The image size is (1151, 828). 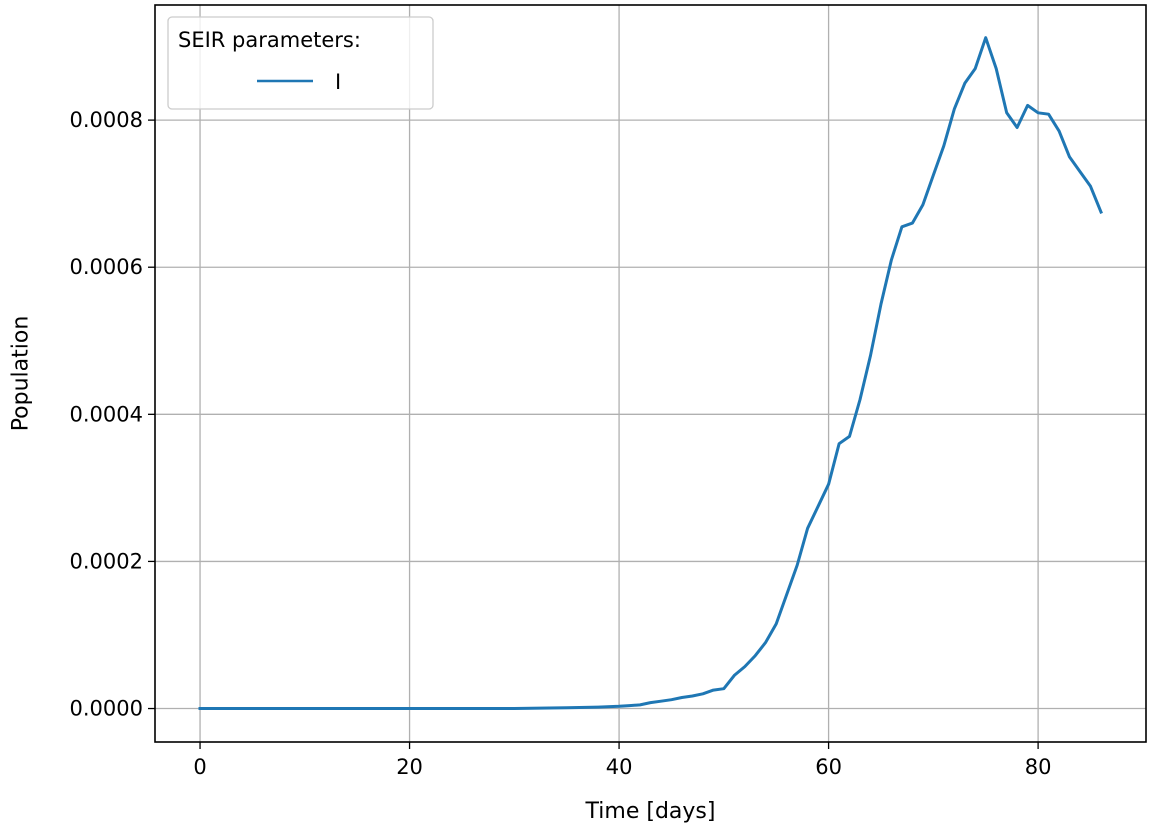 What do you see at coordinates (619, 767) in the screenshot?
I see `x-tick-label: 40` at bounding box center [619, 767].